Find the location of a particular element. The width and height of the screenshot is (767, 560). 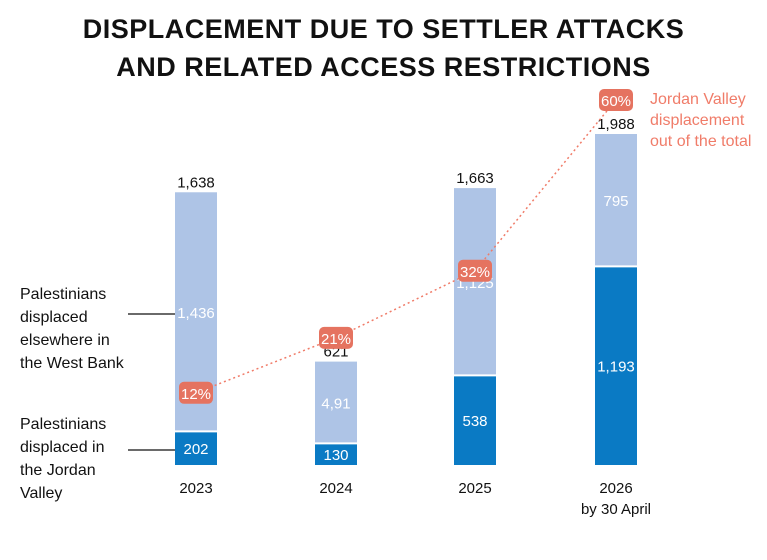

share-label-3: 60% is located at coordinates (616, 101).